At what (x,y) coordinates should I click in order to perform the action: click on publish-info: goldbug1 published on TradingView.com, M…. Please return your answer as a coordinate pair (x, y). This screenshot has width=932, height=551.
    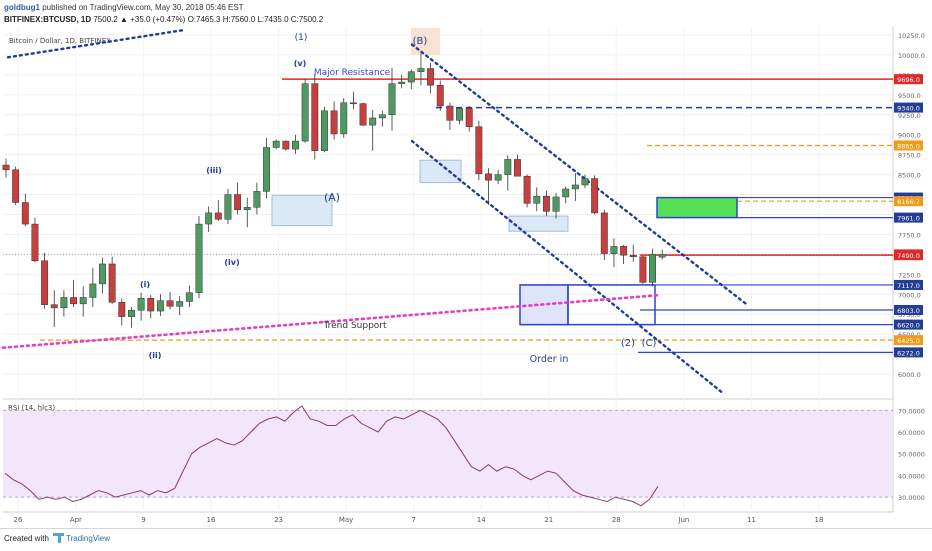
    Looking at the image, I should click on (124, 7).